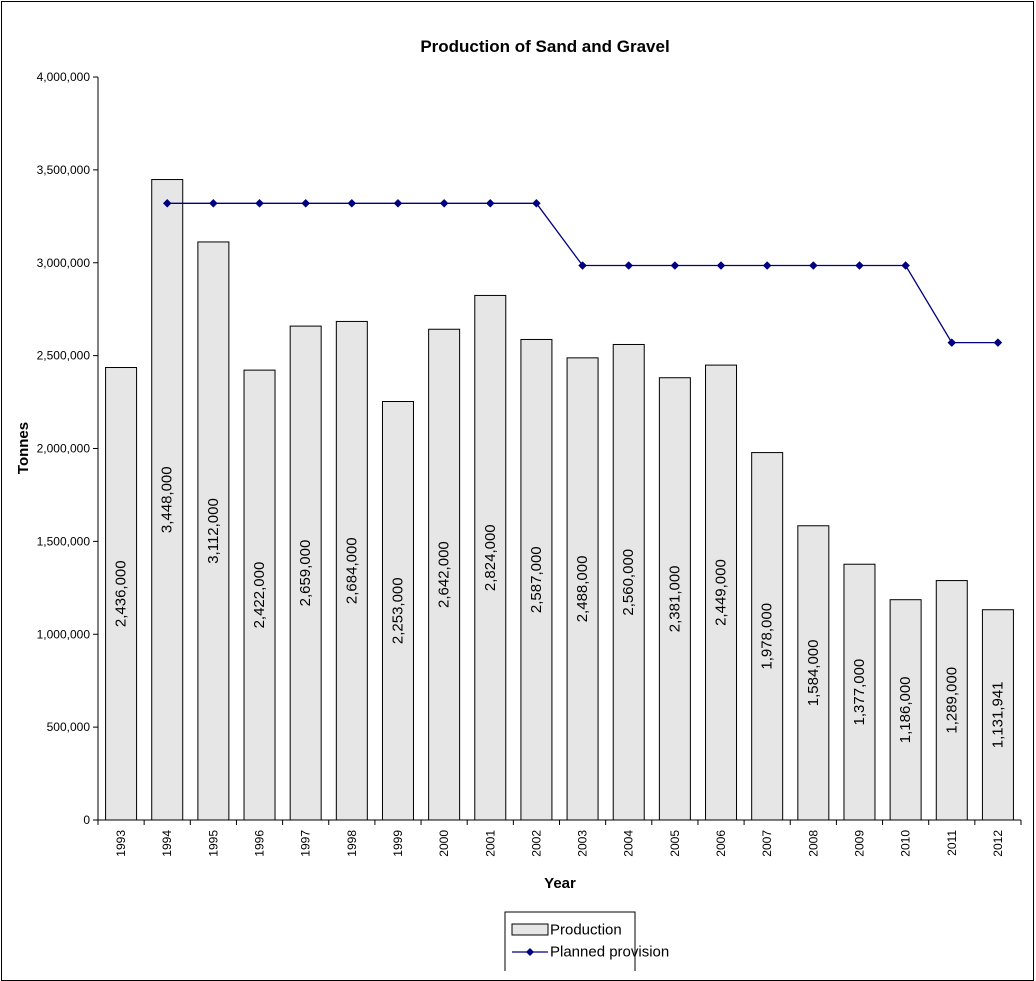 The height and width of the screenshot is (981, 1036). I want to click on y-axis-title: Tonnes, so click(23, 448).